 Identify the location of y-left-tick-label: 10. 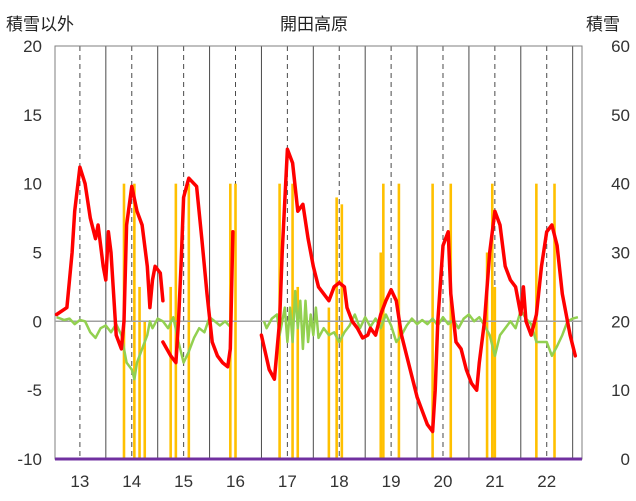
(32, 184).